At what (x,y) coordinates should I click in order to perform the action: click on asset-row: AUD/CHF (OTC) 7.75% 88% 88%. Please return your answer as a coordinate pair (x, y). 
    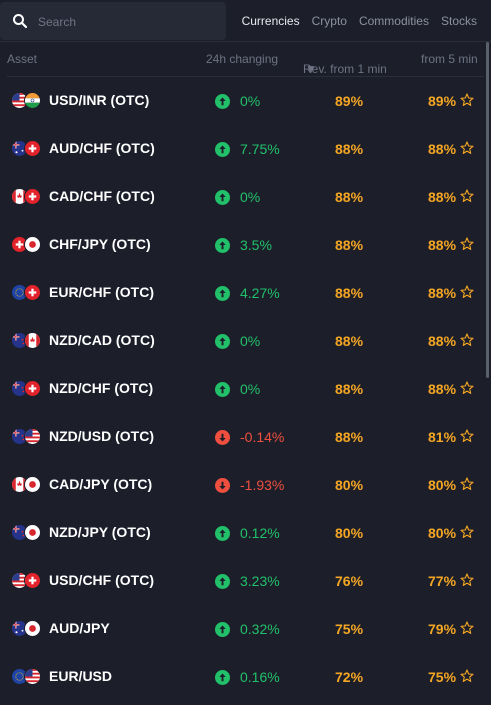
    Looking at the image, I should click on (242, 149).